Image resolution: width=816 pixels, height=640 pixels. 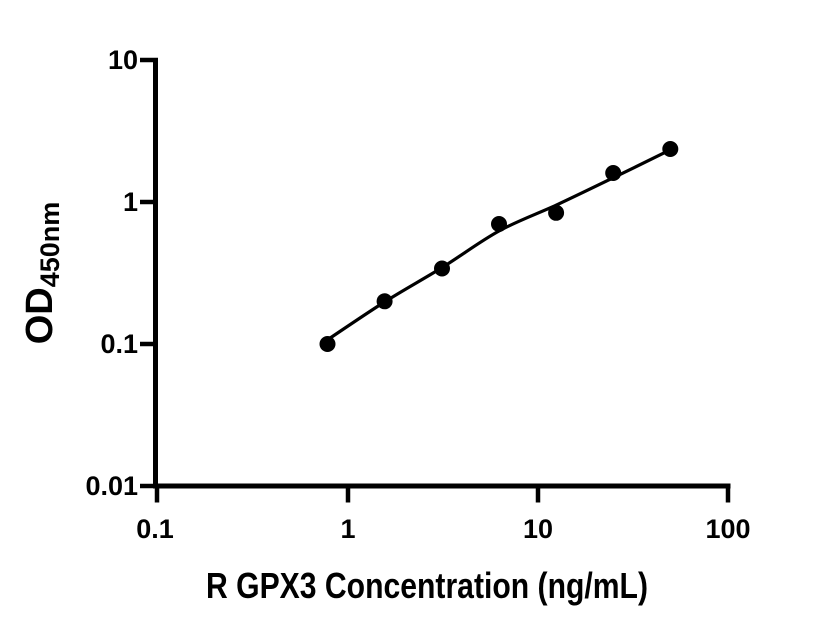 What do you see at coordinates (40, 315) in the screenshot?
I see `y-axis-title-text: OD` at bounding box center [40, 315].